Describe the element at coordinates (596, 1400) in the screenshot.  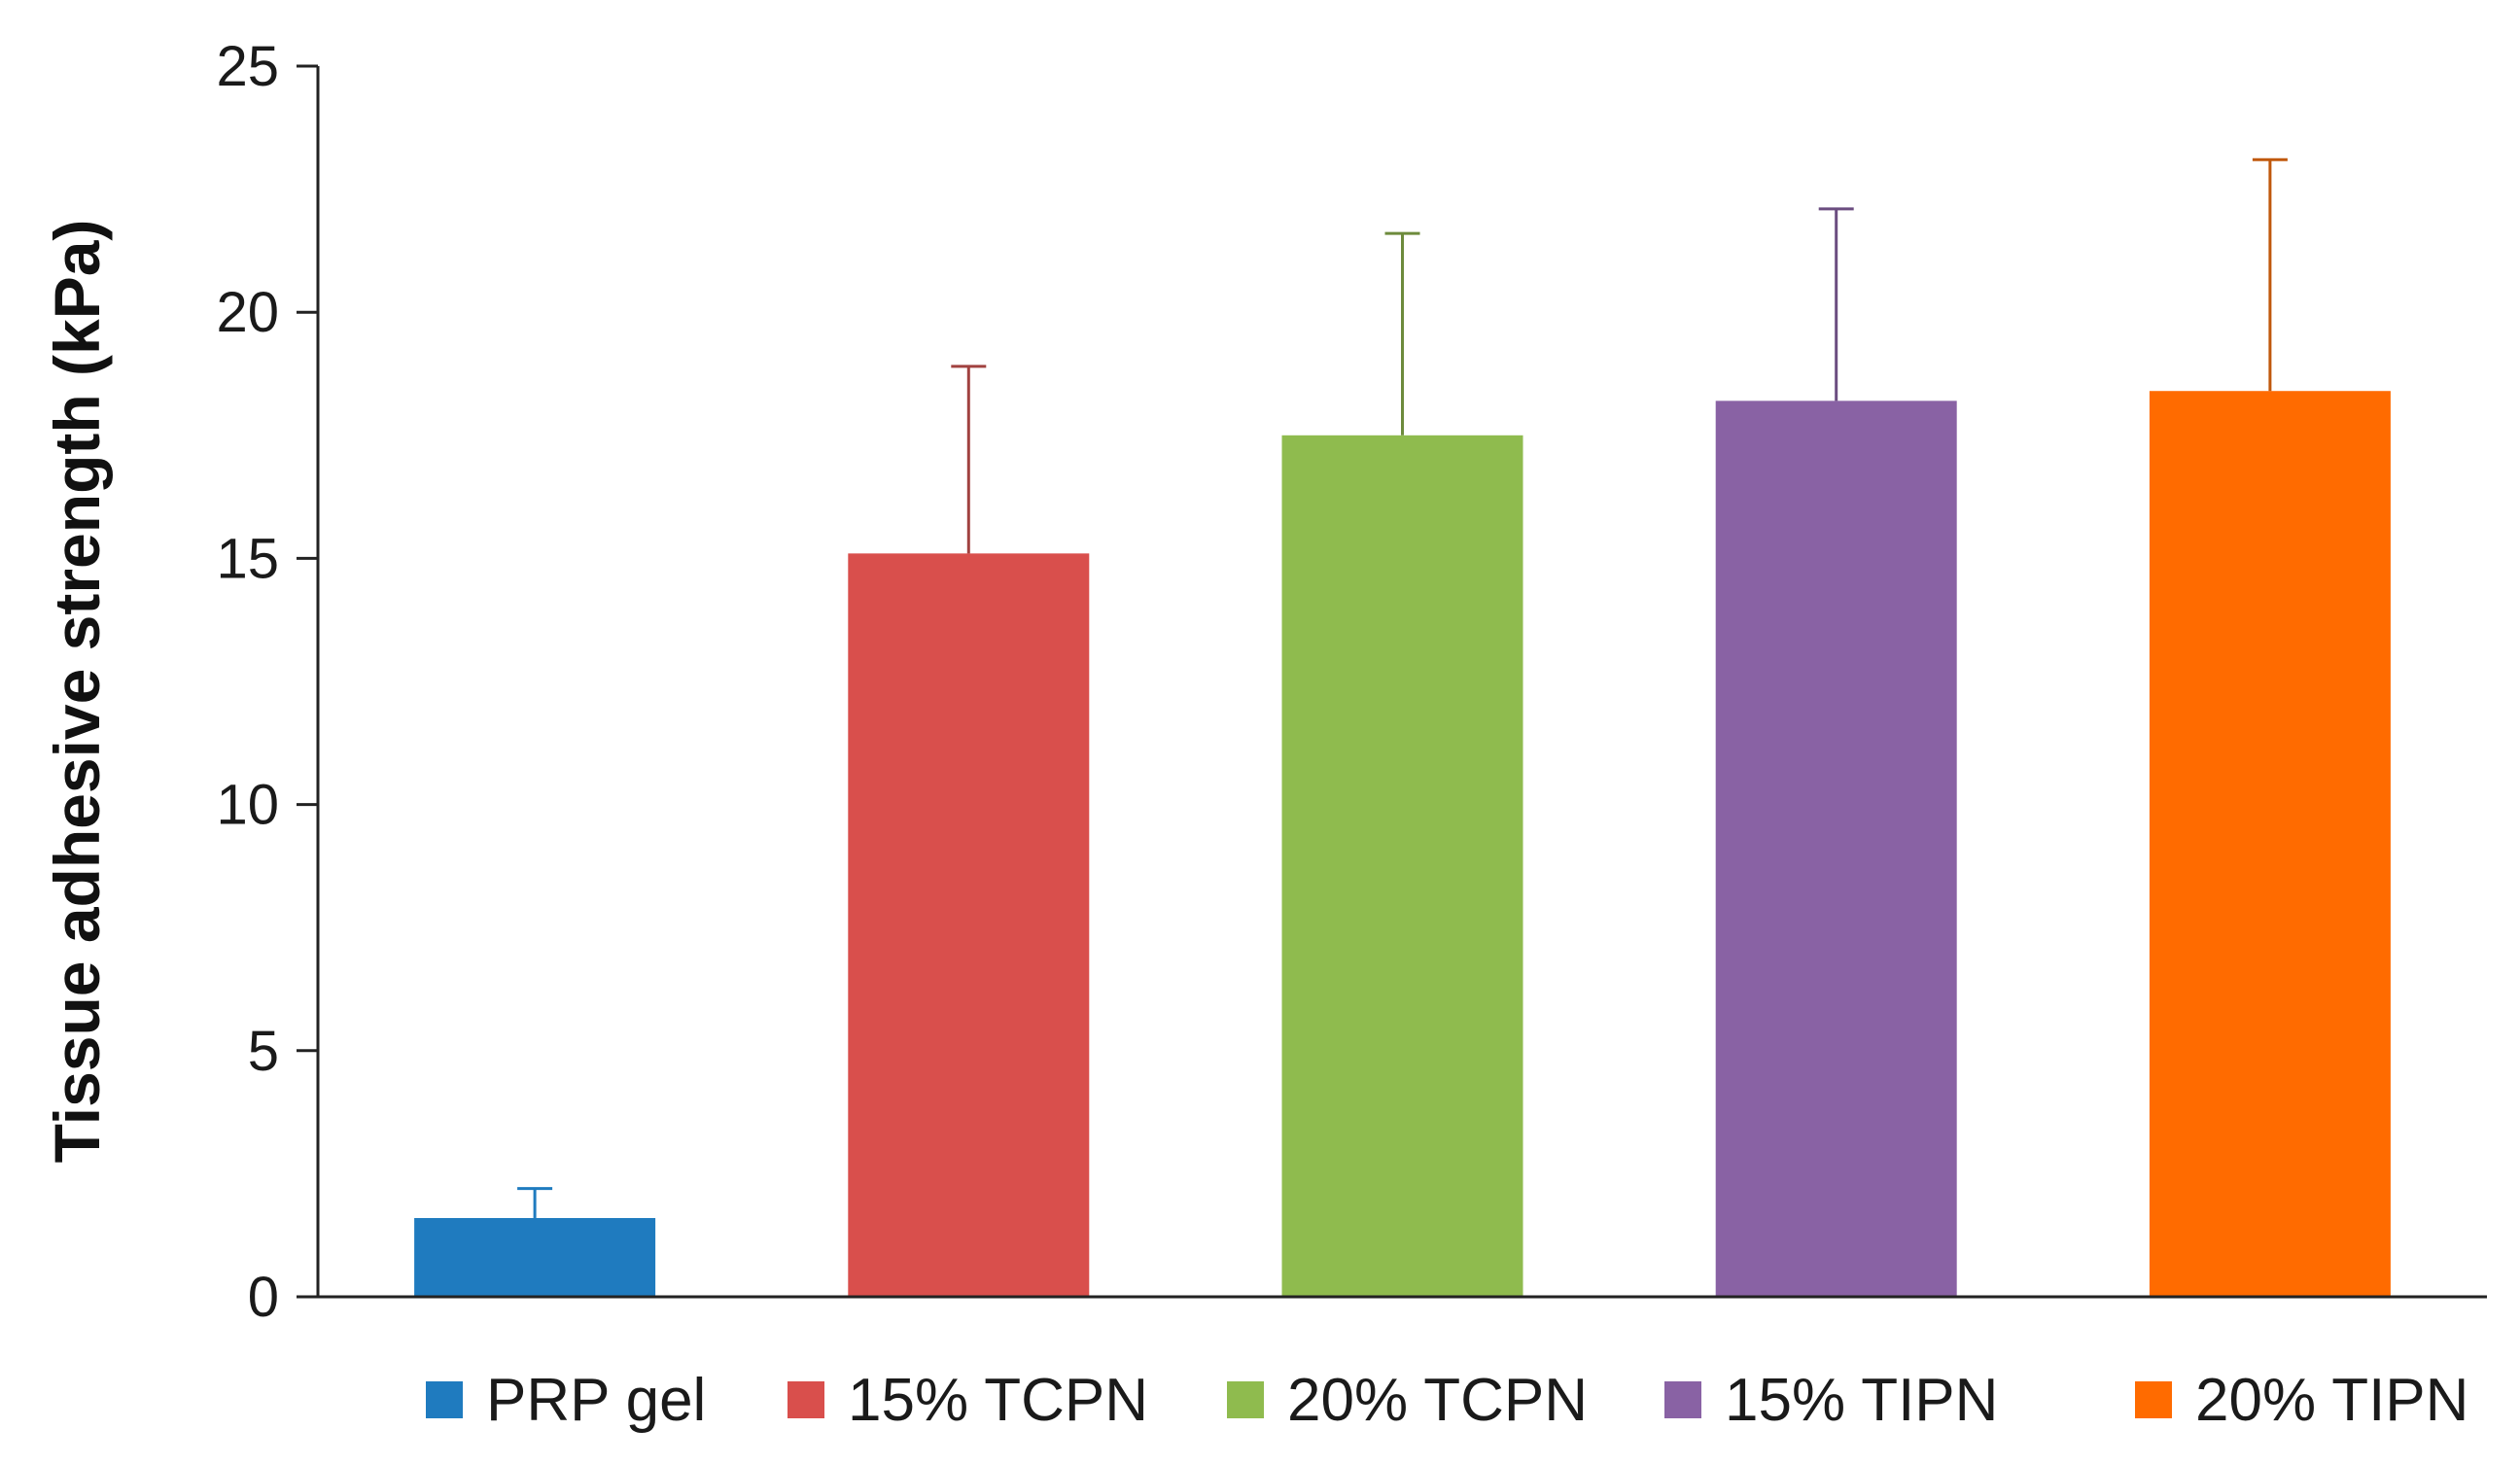
I see `legend-label: PRP gel` at that location.